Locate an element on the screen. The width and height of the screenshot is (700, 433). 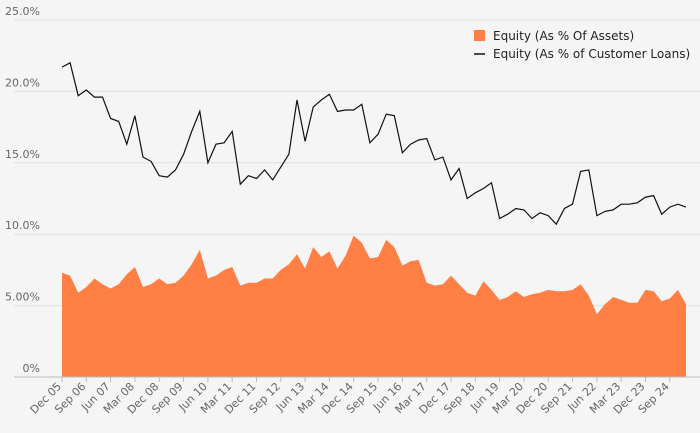
y-tick-label: 0% is located at coordinates (31, 368).